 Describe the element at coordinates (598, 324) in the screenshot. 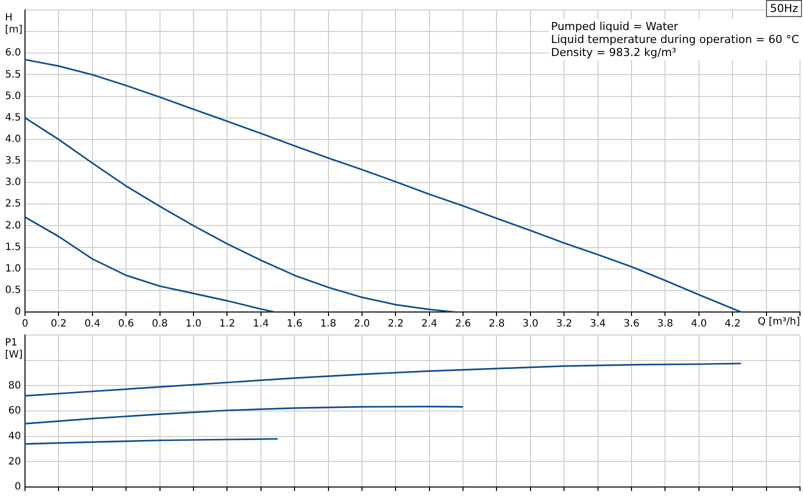

I see `x-tick-label: 3.4` at that location.